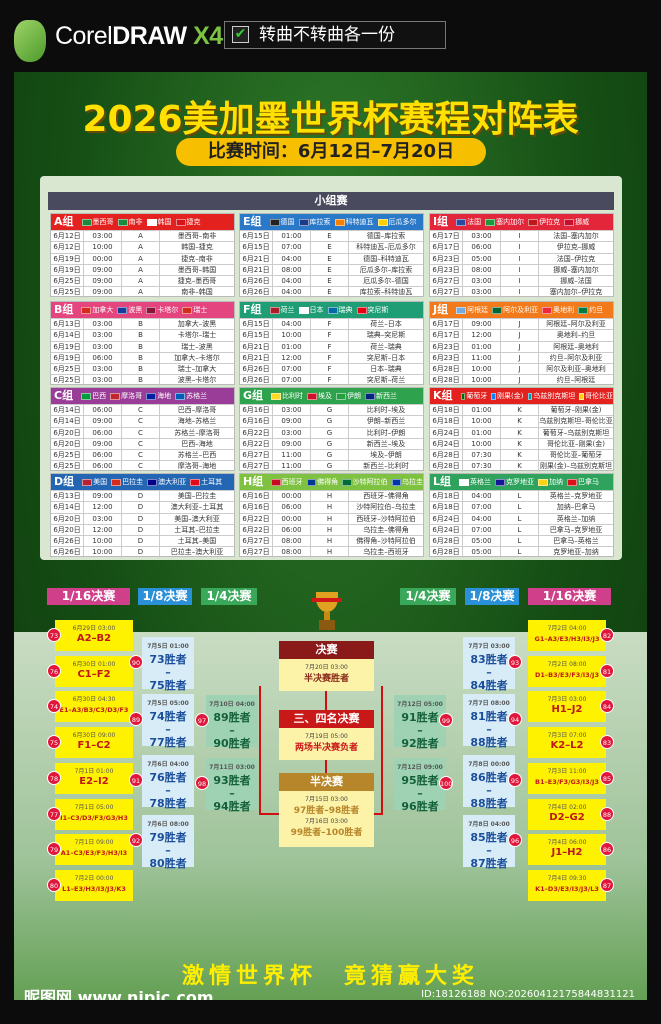 This screenshot has height=1024, width=661. What do you see at coordinates (442, 481) in the screenshot?
I see `group-name: L组` at bounding box center [442, 481].